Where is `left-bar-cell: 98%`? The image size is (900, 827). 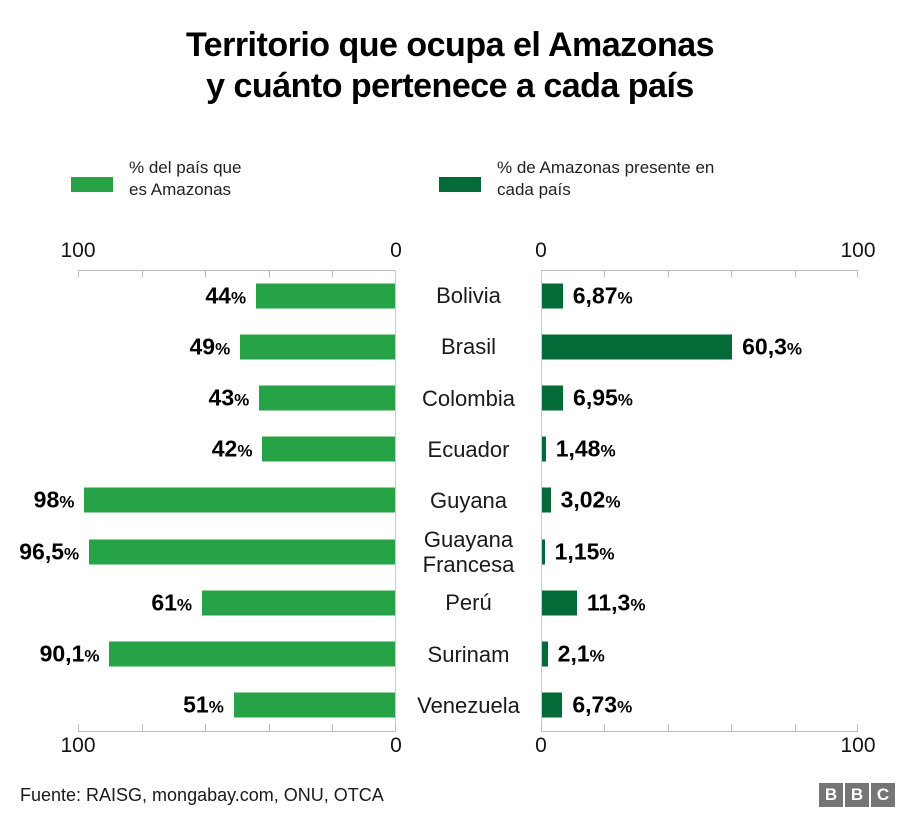 left-bar-cell: 98% is located at coordinates (215, 500).